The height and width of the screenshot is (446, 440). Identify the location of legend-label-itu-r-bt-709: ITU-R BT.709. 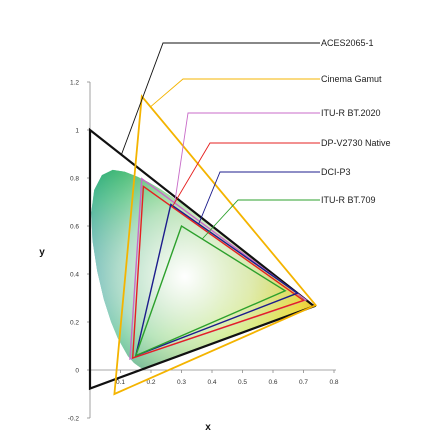
(348, 200).